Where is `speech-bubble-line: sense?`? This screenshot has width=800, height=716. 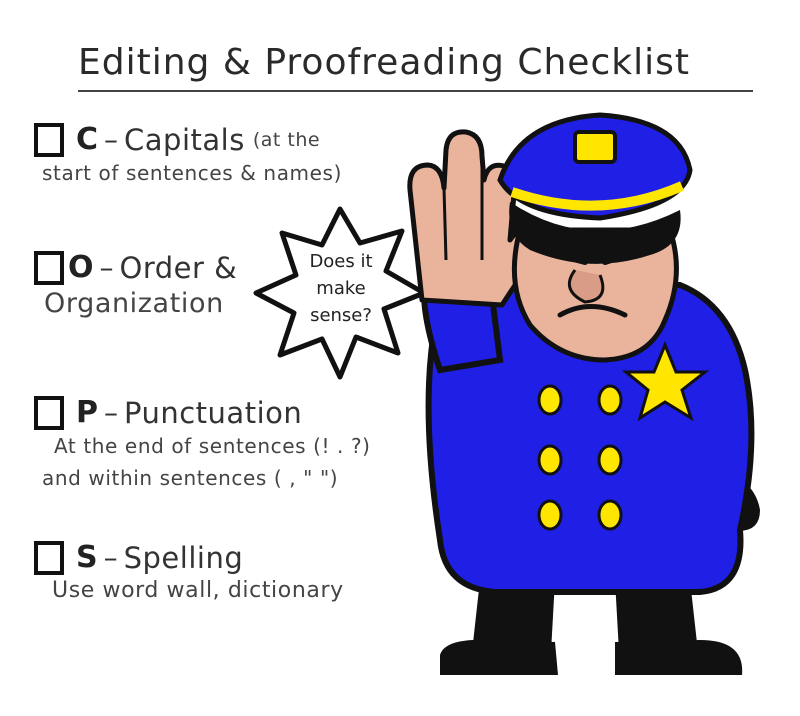 speech-bubble-line: sense? is located at coordinates (341, 315).